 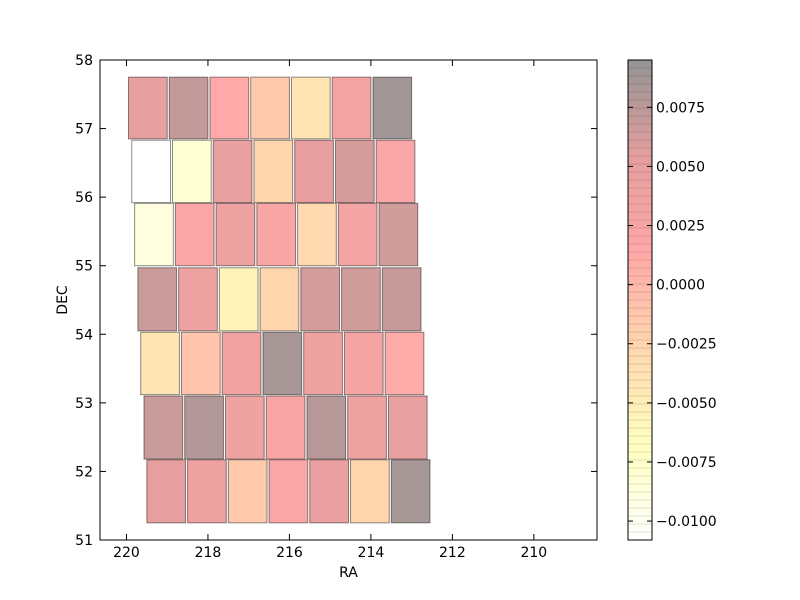 What do you see at coordinates (84, 404) in the screenshot?
I see `y-tick-label: 53` at bounding box center [84, 404].